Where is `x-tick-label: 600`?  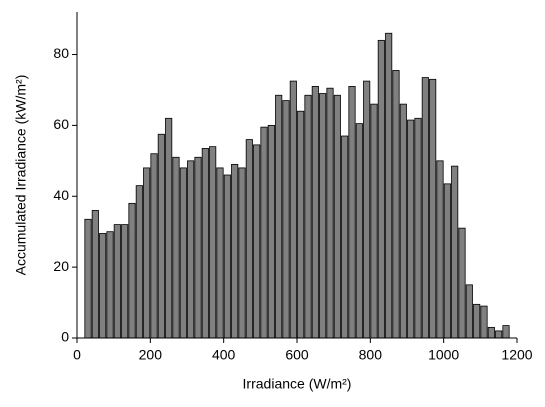
x-tick-label: 600 is located at coordinates (297, 355).